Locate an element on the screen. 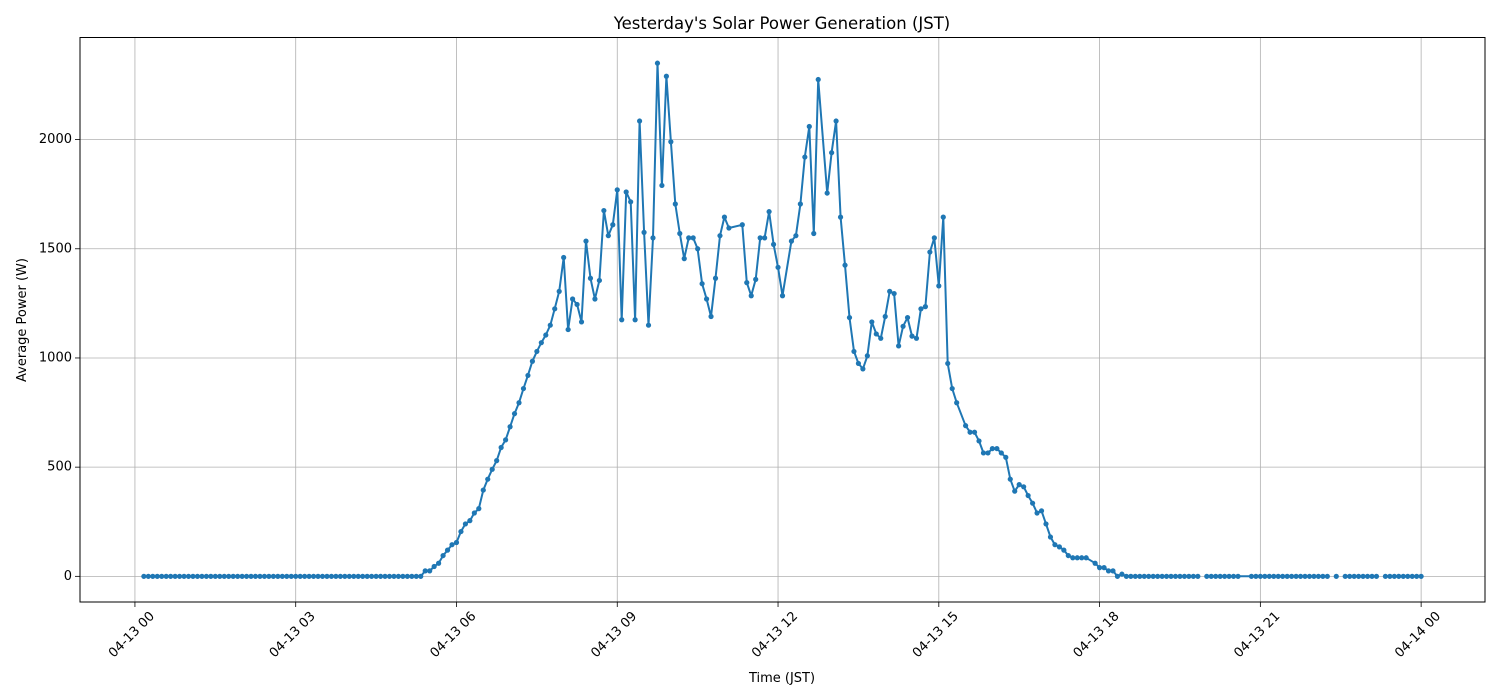 This screenshot has height=700, width=1500. data-point: 18:20 0 is located at coordinates (1117, 576).